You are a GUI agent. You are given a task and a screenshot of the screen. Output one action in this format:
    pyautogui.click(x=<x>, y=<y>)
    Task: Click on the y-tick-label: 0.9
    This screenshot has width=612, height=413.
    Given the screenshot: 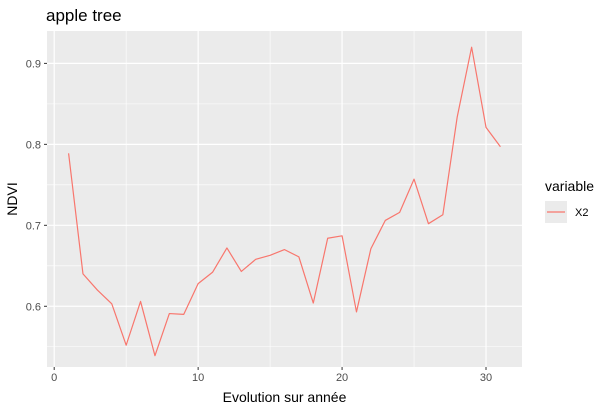 What is the action you would take?
    pyautogui.click(x=33, y=64)
    